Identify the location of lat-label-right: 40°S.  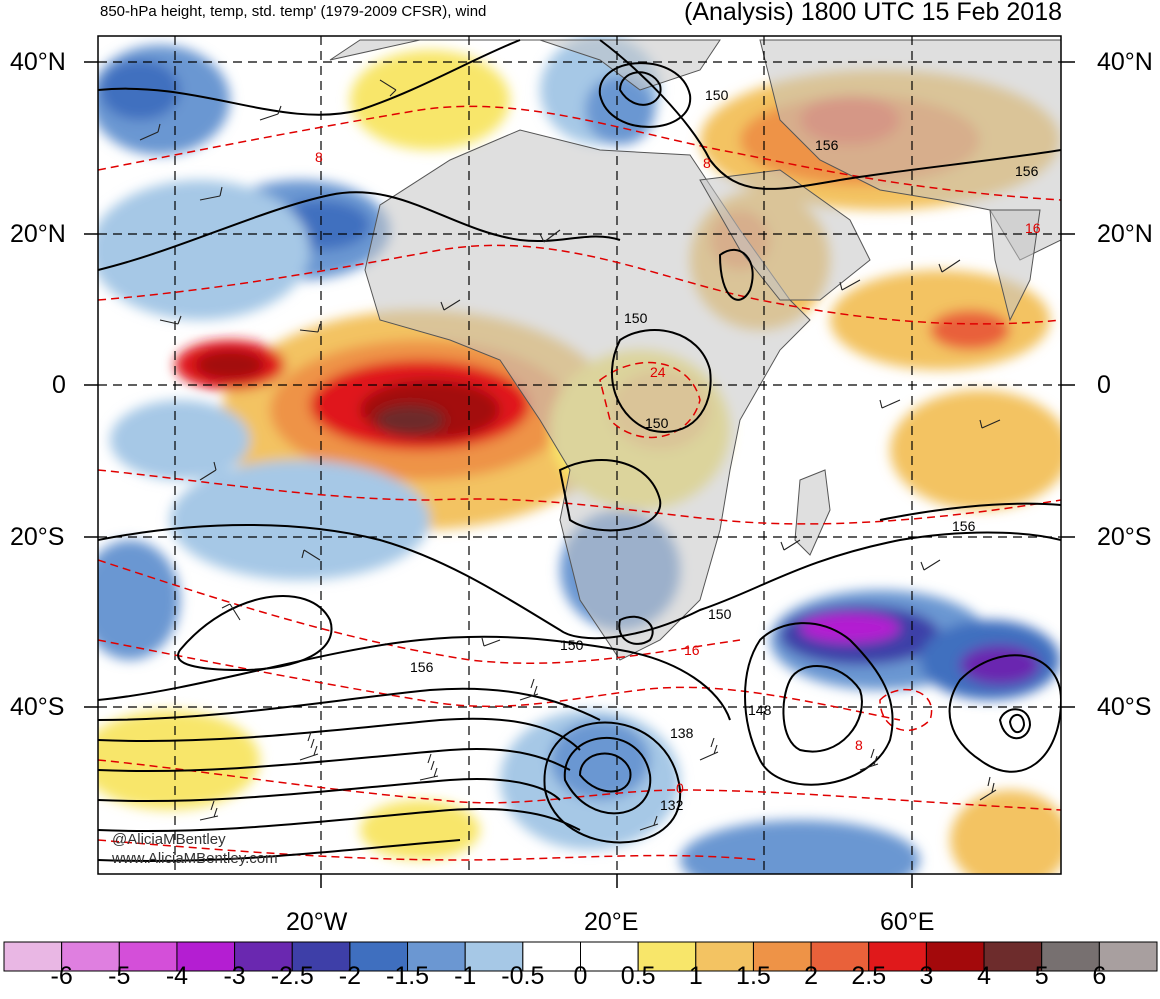
(1124, 707).